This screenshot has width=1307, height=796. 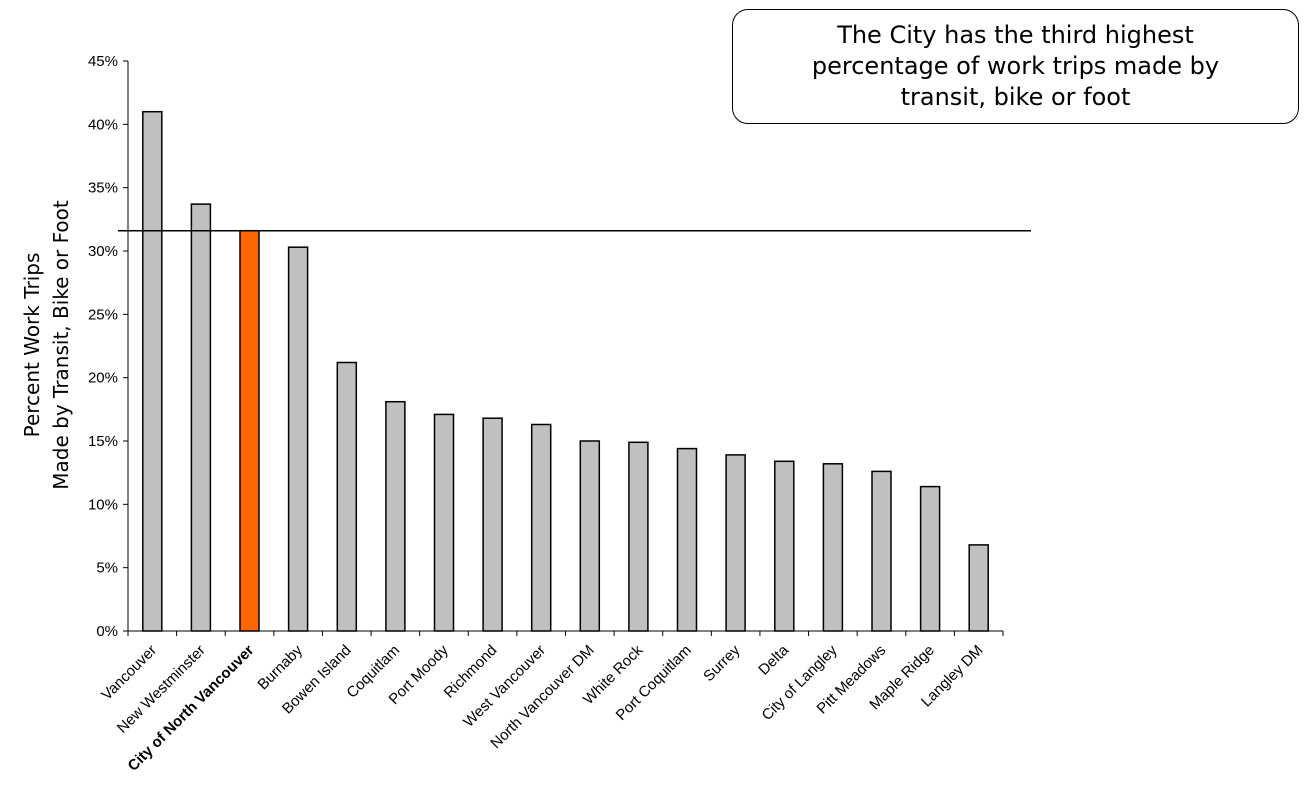 I want to click on y-tick-label: 10%, so click(x=103, y=504).